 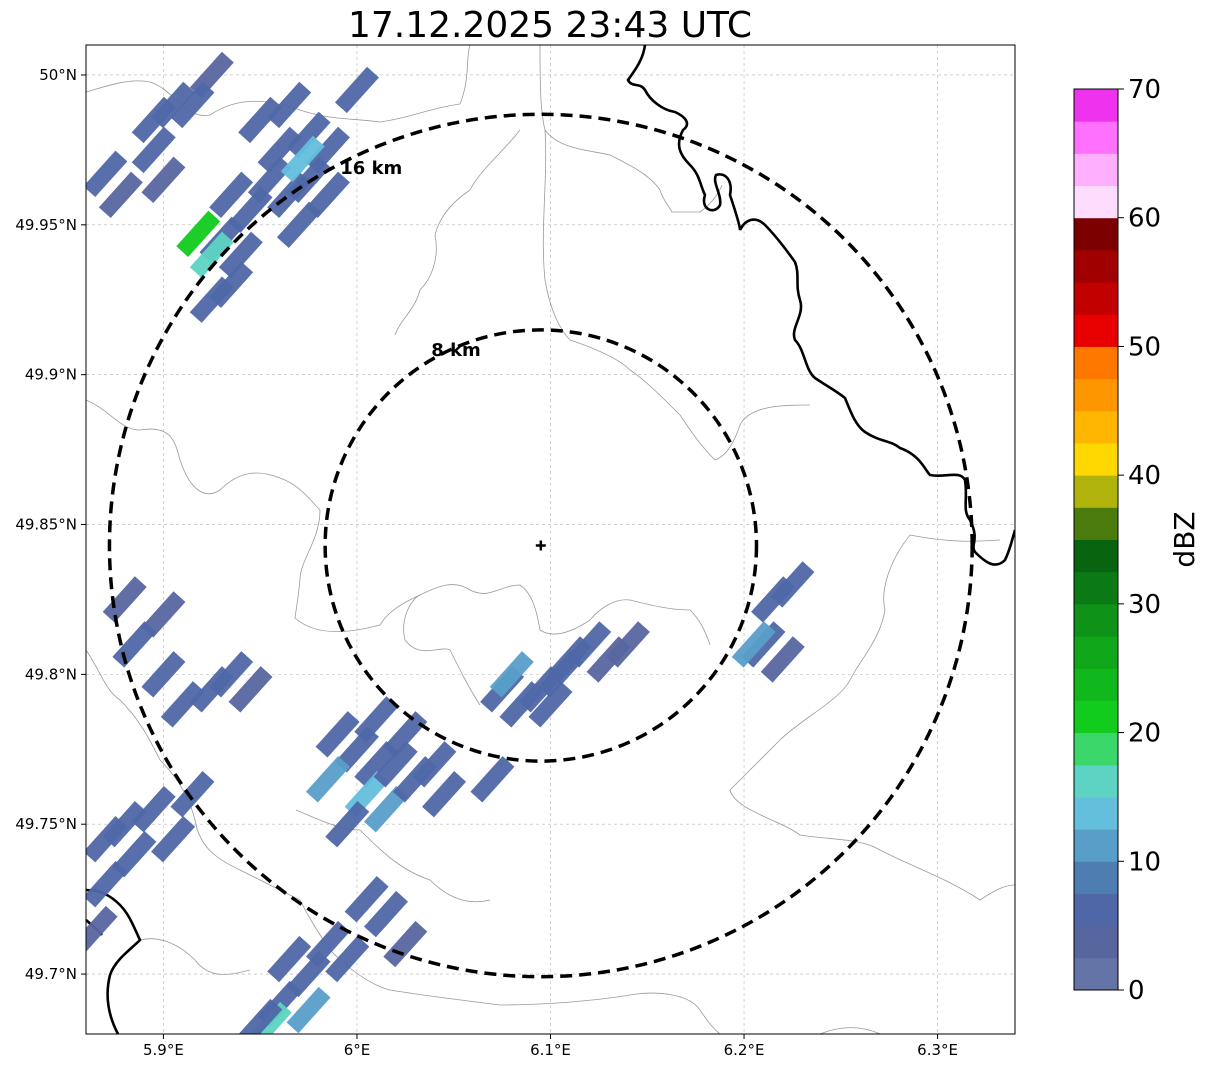 I want to click on colorbar-frame, so click(x=1096, y=539).